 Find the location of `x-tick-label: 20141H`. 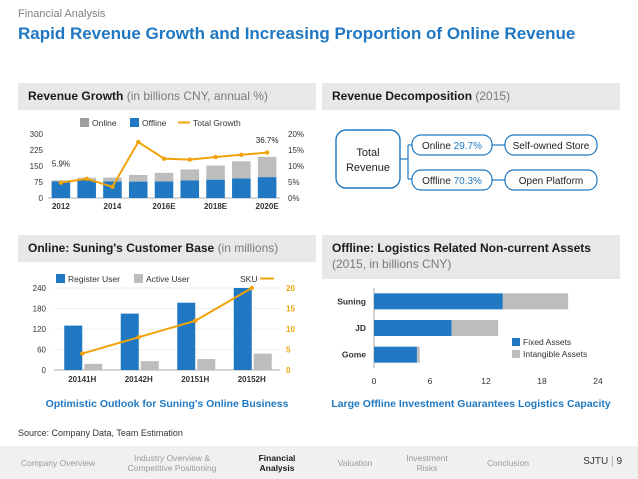

x-tick-label: 20141H is located at coordinates (82, 379).